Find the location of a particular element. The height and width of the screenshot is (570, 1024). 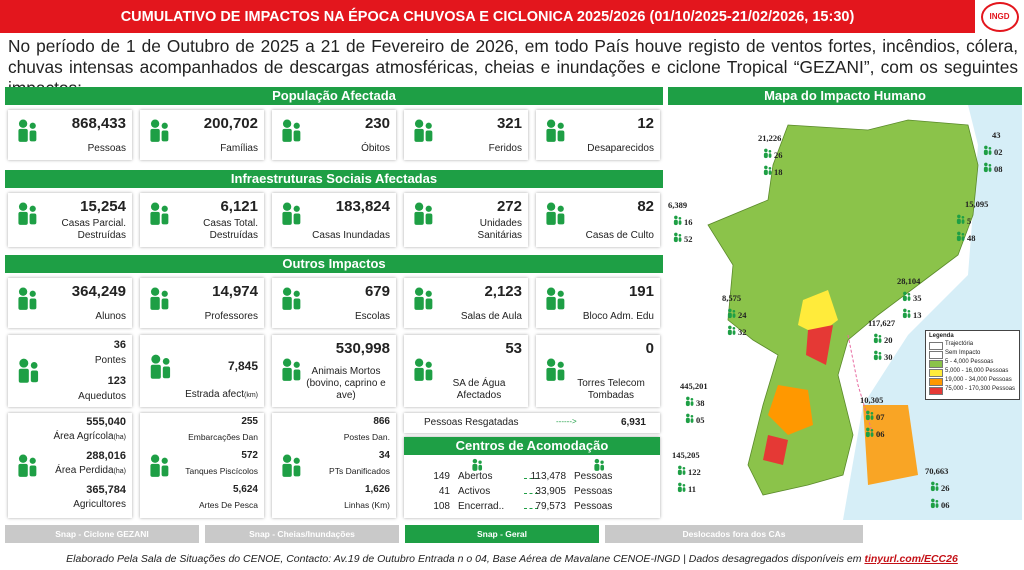

label-text: Tanques Piscícolos is located at coordinates (221, 471).